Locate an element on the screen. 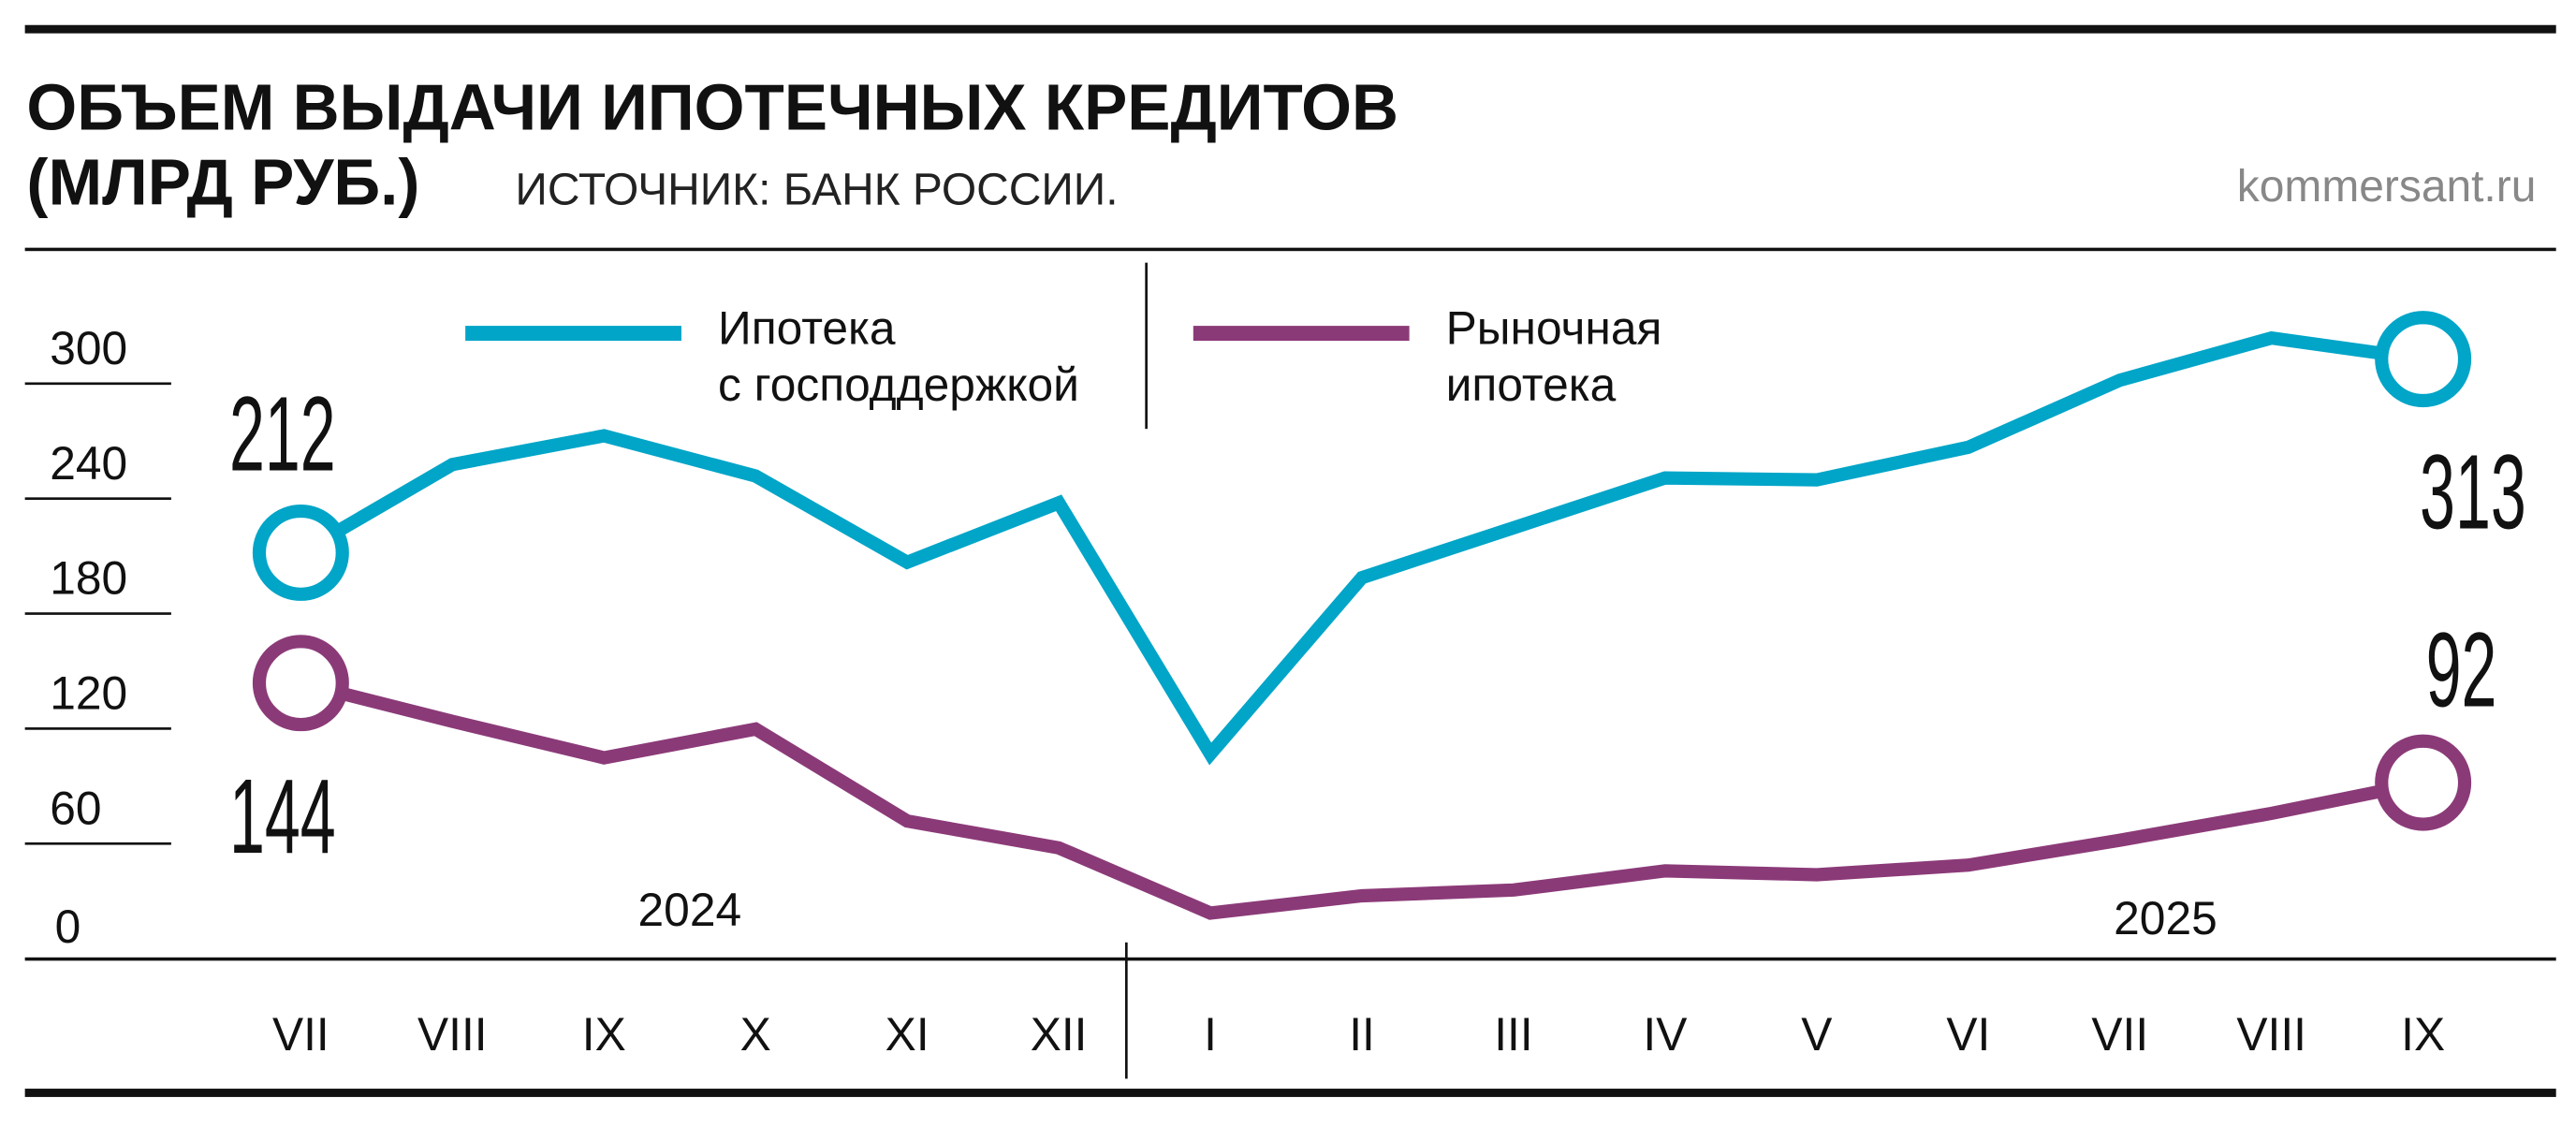  source-note: ИСТОЧНИК: БАНК РОССИИ. is located at coordinates (816, 189).